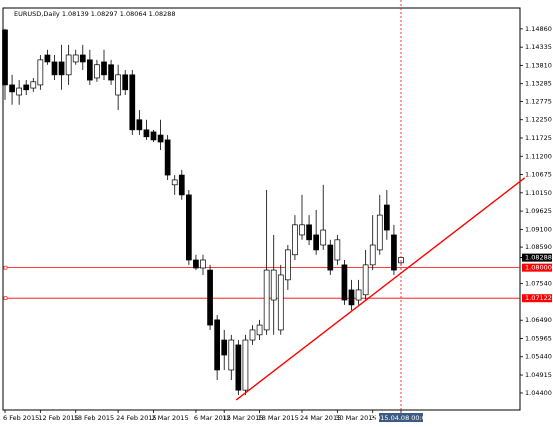  I want to click on y-tick-label: 1.07540, so click(538, 284).